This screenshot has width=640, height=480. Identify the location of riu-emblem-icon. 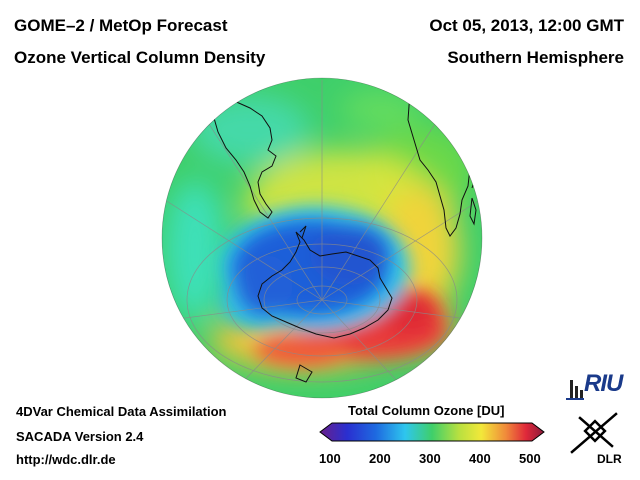
(575, 390).